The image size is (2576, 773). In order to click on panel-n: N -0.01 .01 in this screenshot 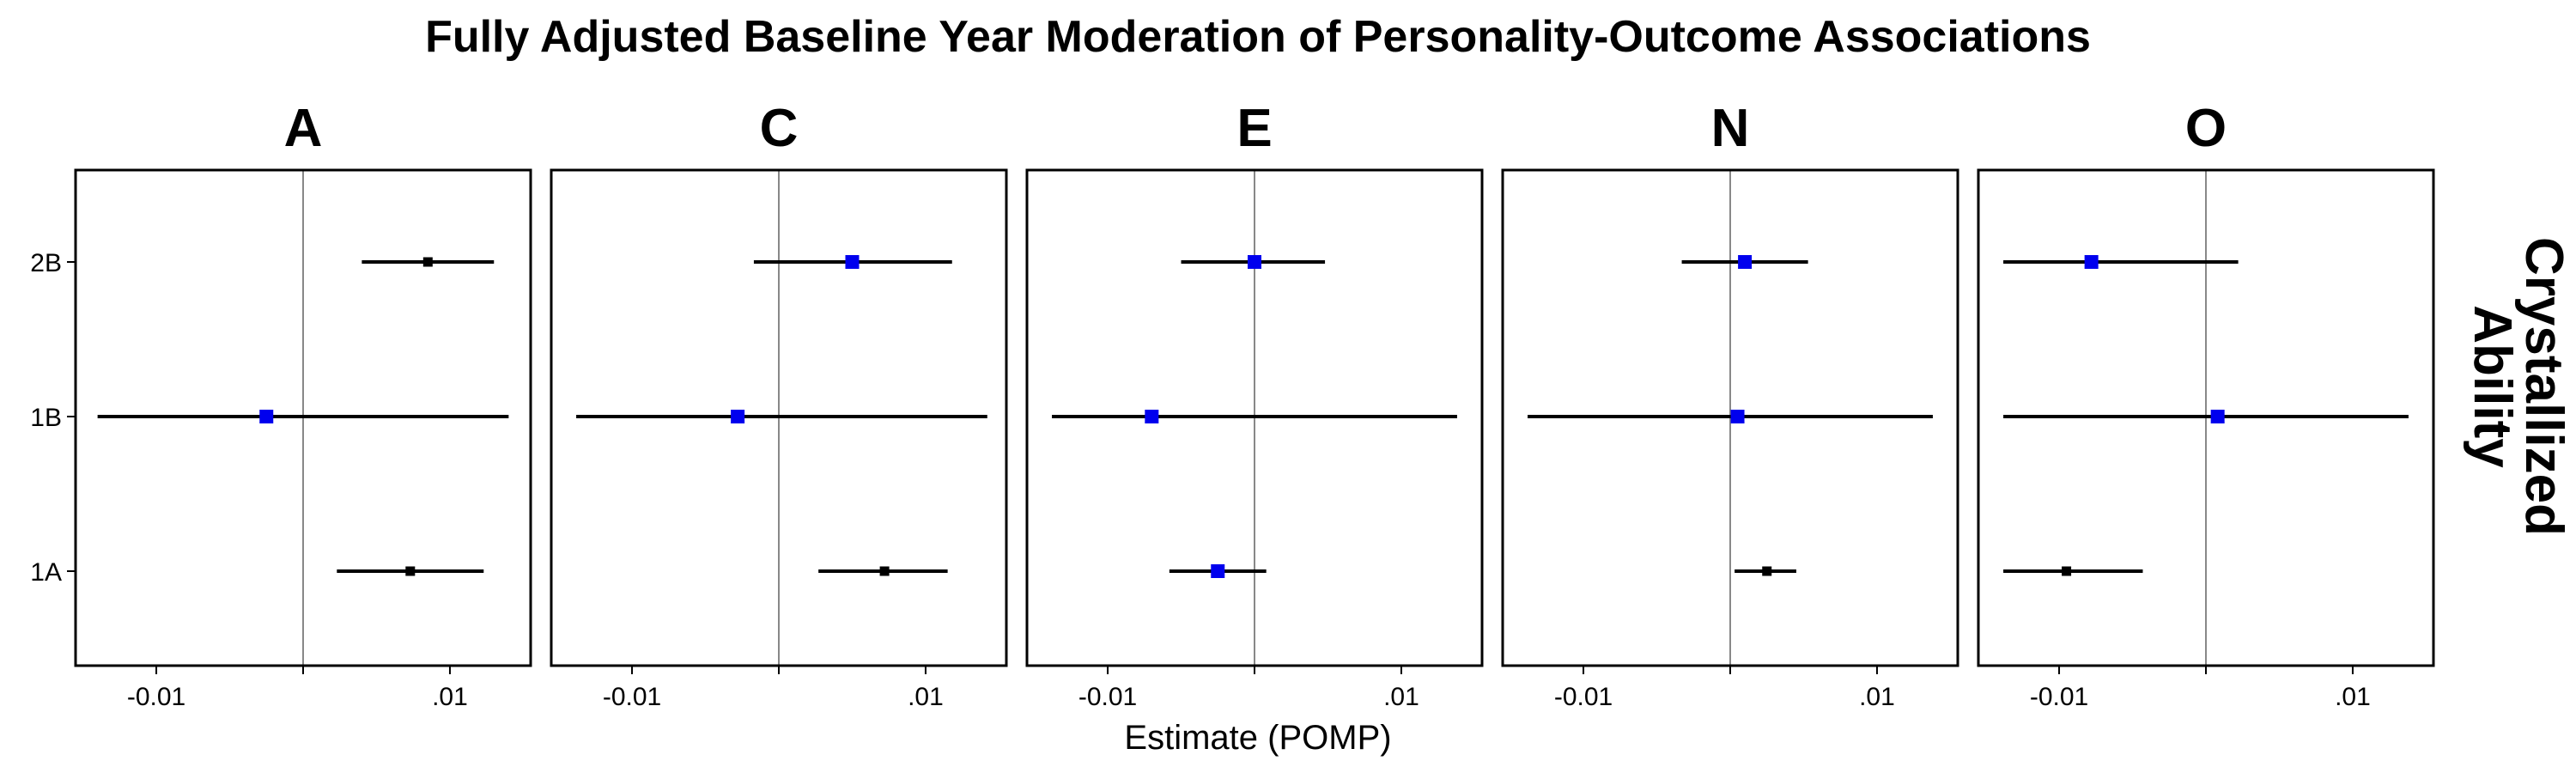, I will do `click(1730, 405)`.